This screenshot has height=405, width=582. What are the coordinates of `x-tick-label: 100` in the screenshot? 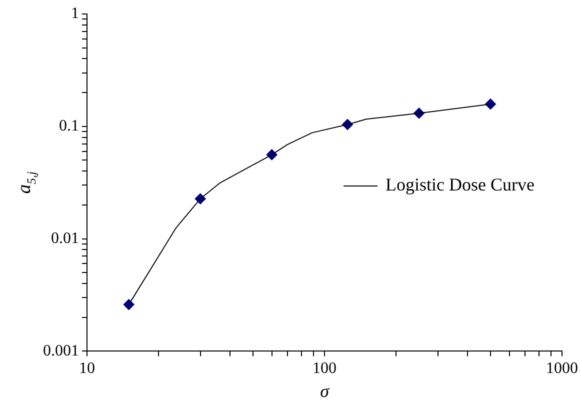 It's located at (324, 369).